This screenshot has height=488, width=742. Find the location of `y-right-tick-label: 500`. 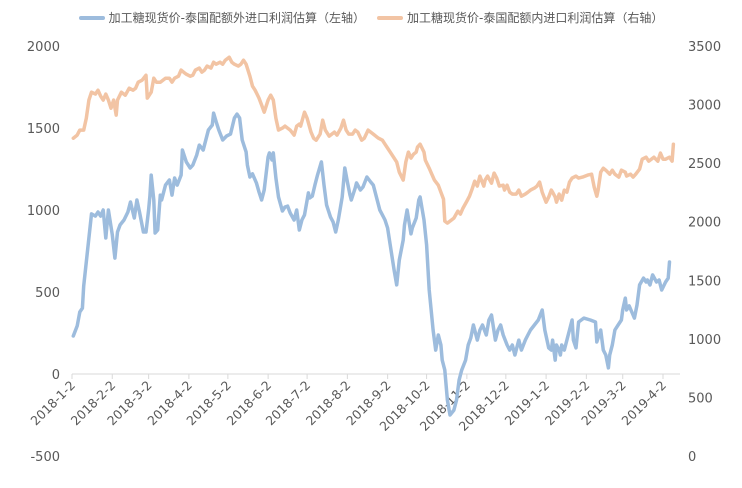

y-right-tick-label: 500 is located at coordinates (700, 398).